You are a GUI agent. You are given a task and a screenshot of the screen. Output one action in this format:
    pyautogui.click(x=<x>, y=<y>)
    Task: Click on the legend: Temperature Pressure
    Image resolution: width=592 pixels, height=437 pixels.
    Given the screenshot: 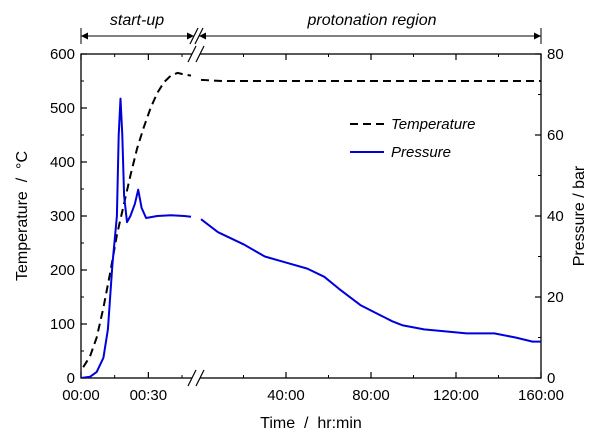 What is the action you would take?
    pyautogui.click(x=413, y=138)
    